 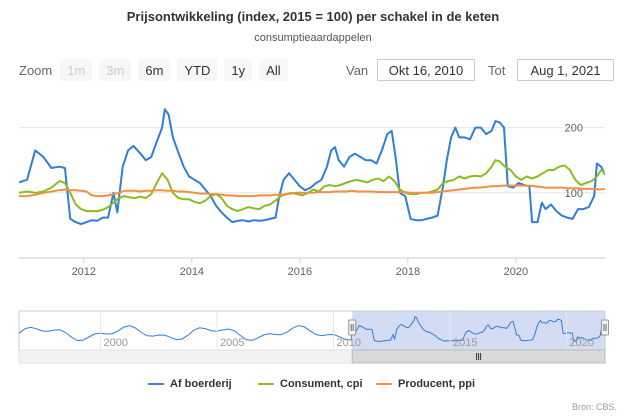 What do you see at coordinates (478, 330) in the screenshot?
I see `navigator-selection` at bounding box center [478, 330].